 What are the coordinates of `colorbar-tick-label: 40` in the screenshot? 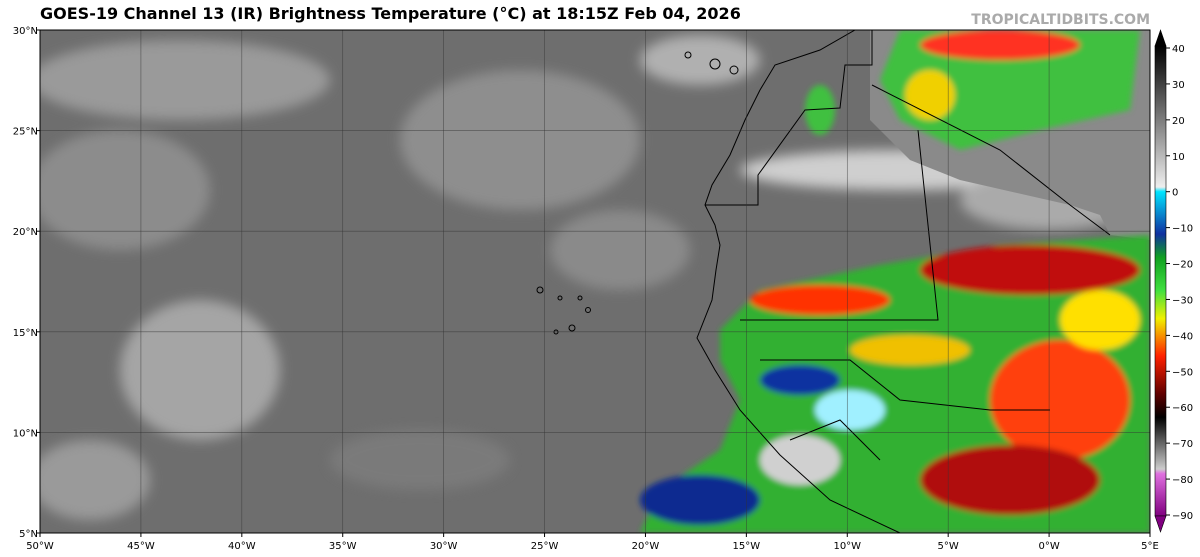 It's located at (1178, 49).